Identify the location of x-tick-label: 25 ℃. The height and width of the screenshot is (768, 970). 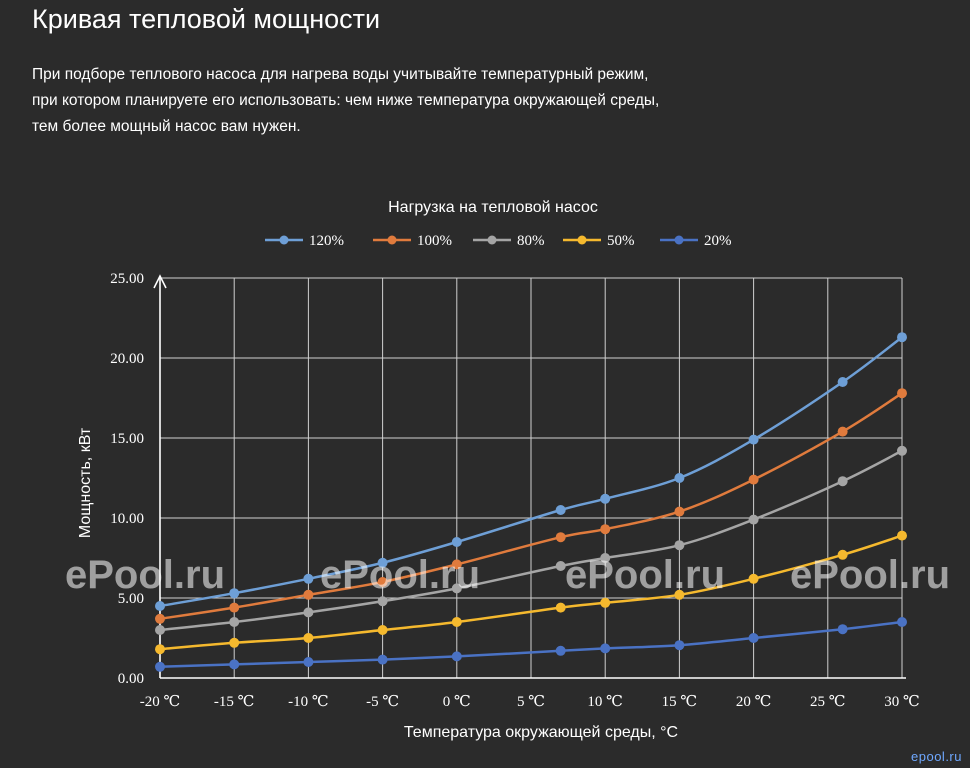
(828, 702).